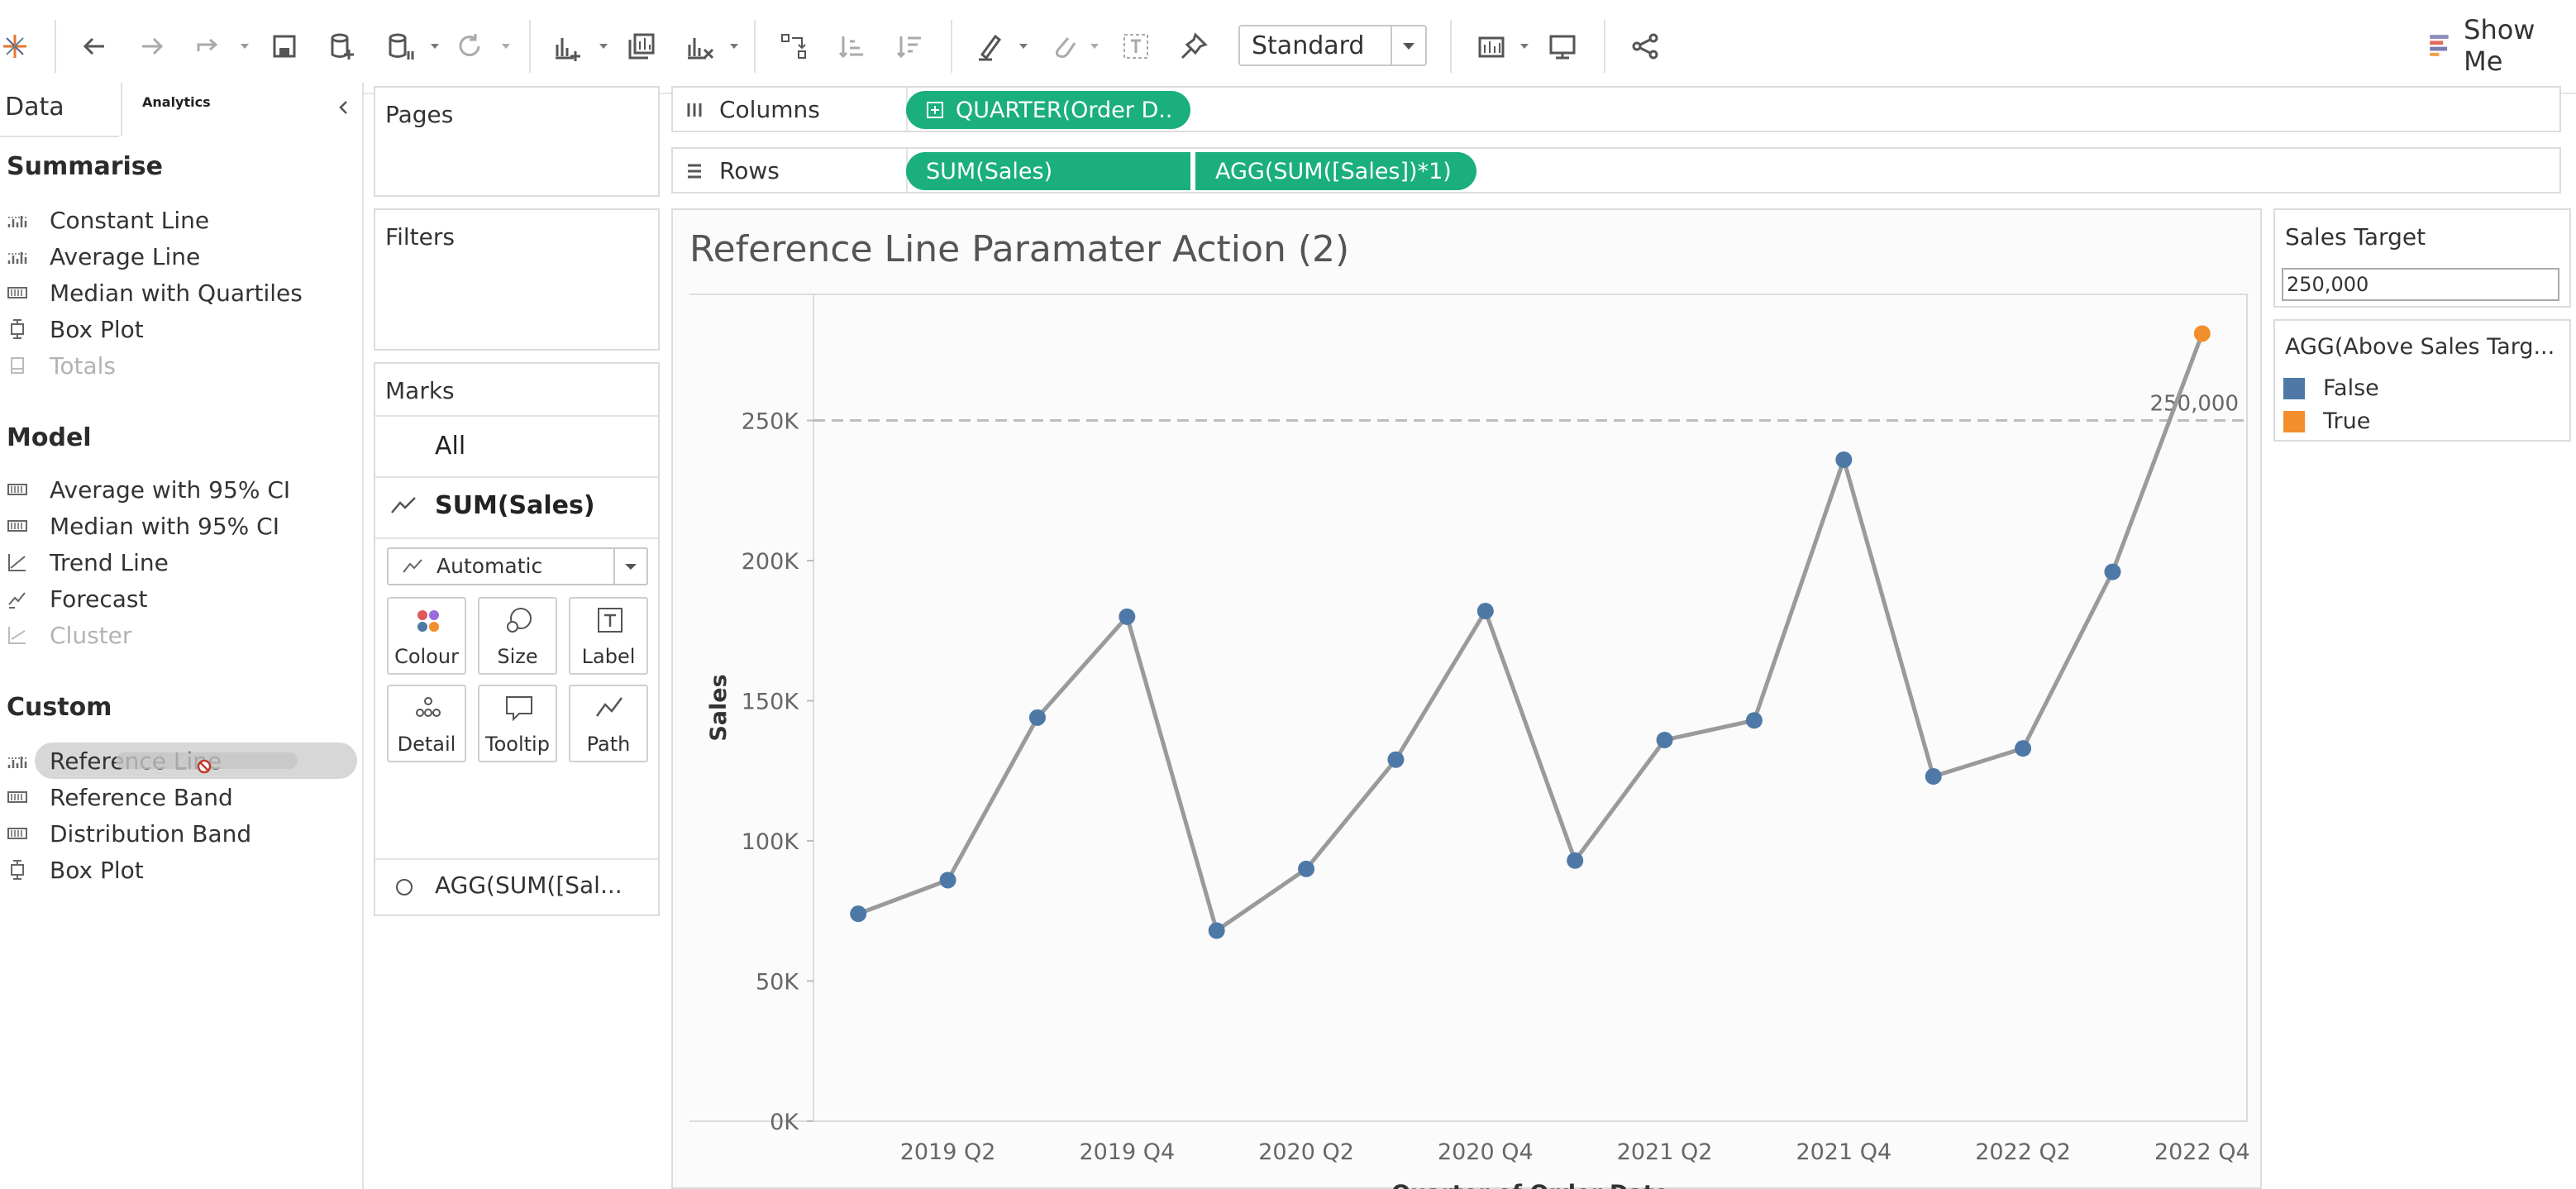 The image size is (2576, 1189). What do you see at coordinates (34, 107) in the screenshot?
I see `tab-data: Data` at bounding box center [34, 107].